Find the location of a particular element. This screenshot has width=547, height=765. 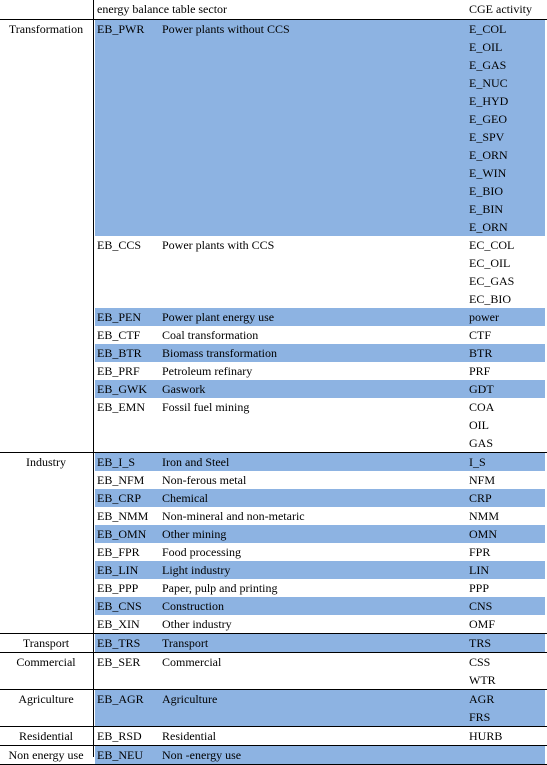

activity-code: NMM is located at coordinates (484, 516).